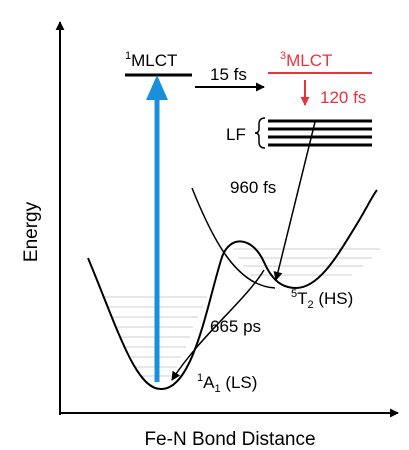 This screenshot has height=450, width=409. I want to click on lf-hs-time-label: 960 fs, so click(253, 187).